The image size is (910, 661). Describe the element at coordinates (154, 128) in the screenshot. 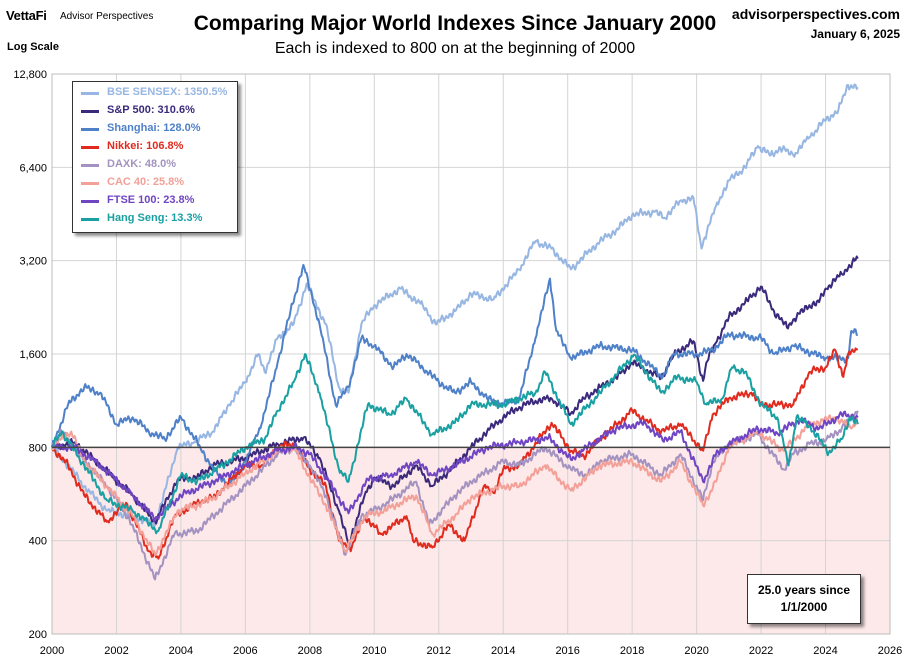

I see `legend-label: Shanghai: 128.0%` at that location.